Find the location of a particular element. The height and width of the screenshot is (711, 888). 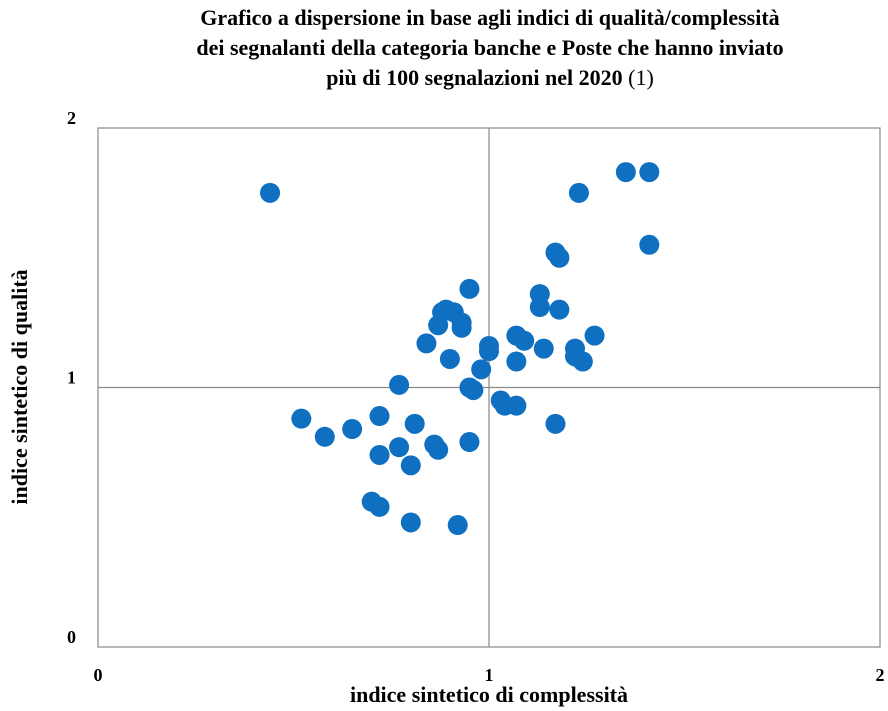

title-note: (1) is located at coordinates (641, 77).